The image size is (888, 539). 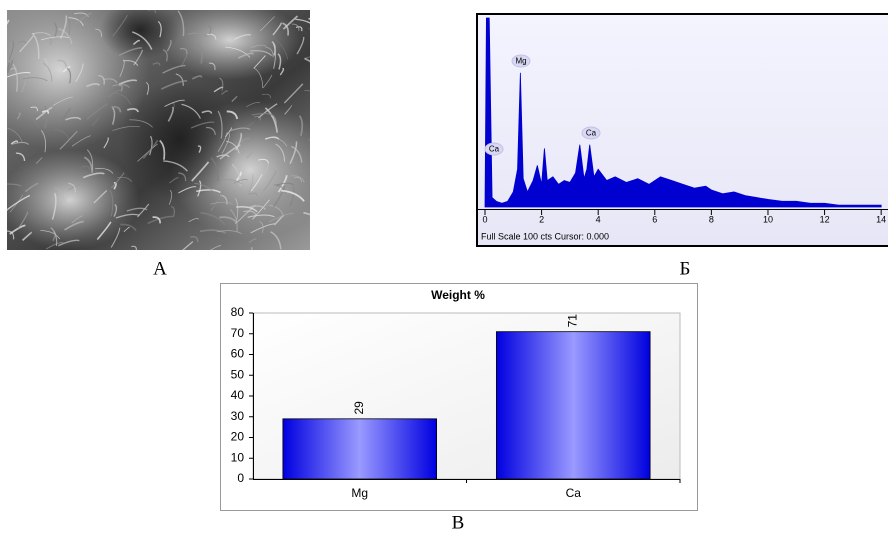 What do you see at coordinates (573, 405) in the screenshot?
I see `bar` at bounding box center [573, 405].